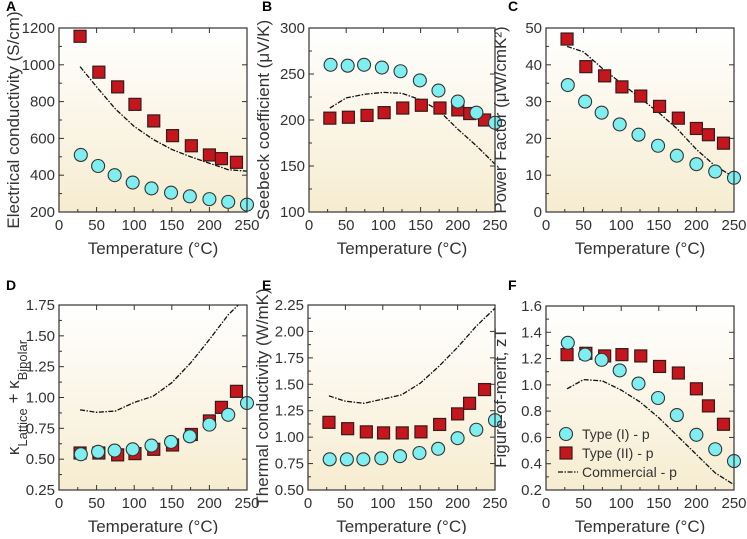 This screenshot has height=539, width=747. What do you see at coordinates (531, 437) in the screenshot?
I see `y-tick-label: 0.6` at bounding box center [531, 437].